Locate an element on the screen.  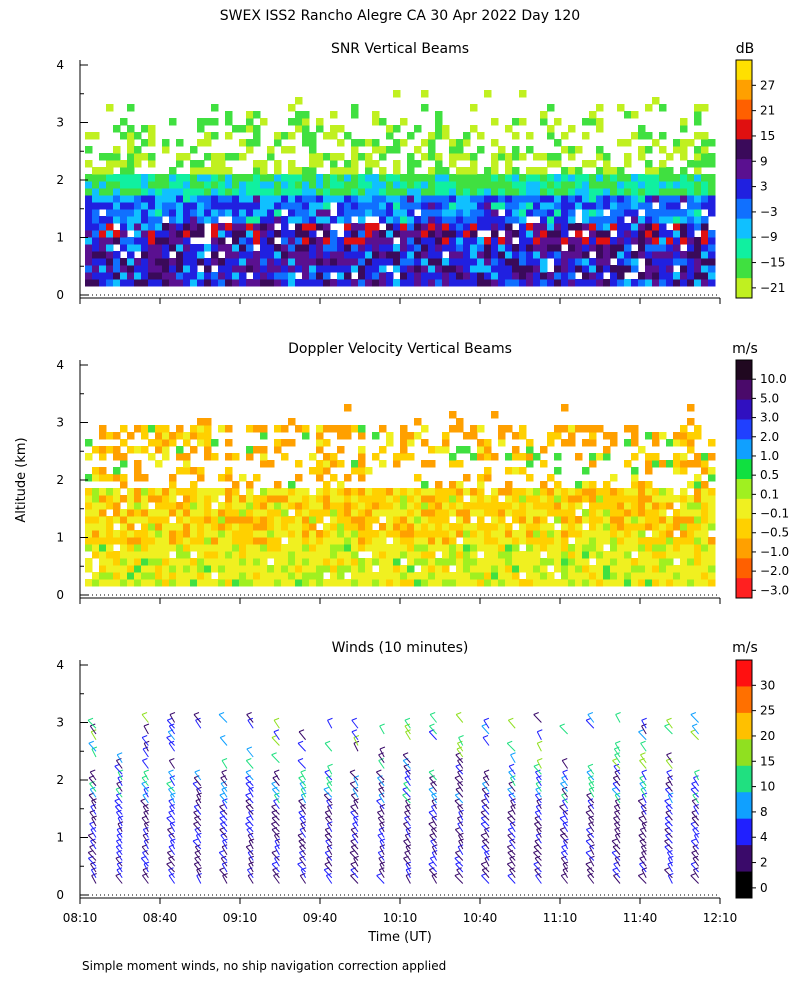
x-axis-label: Time (UT) is located at coordinates (399, 937).